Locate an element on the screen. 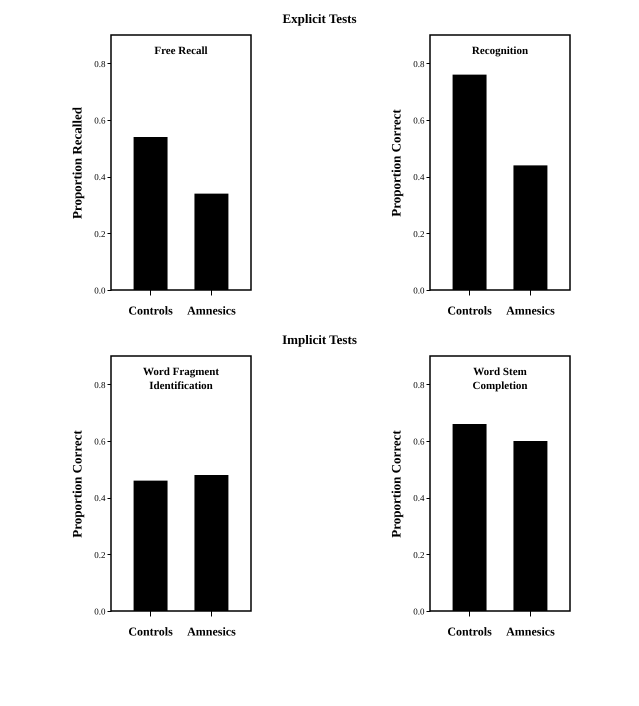  text: Word Stem Completion is located at coordinates (500, 379).